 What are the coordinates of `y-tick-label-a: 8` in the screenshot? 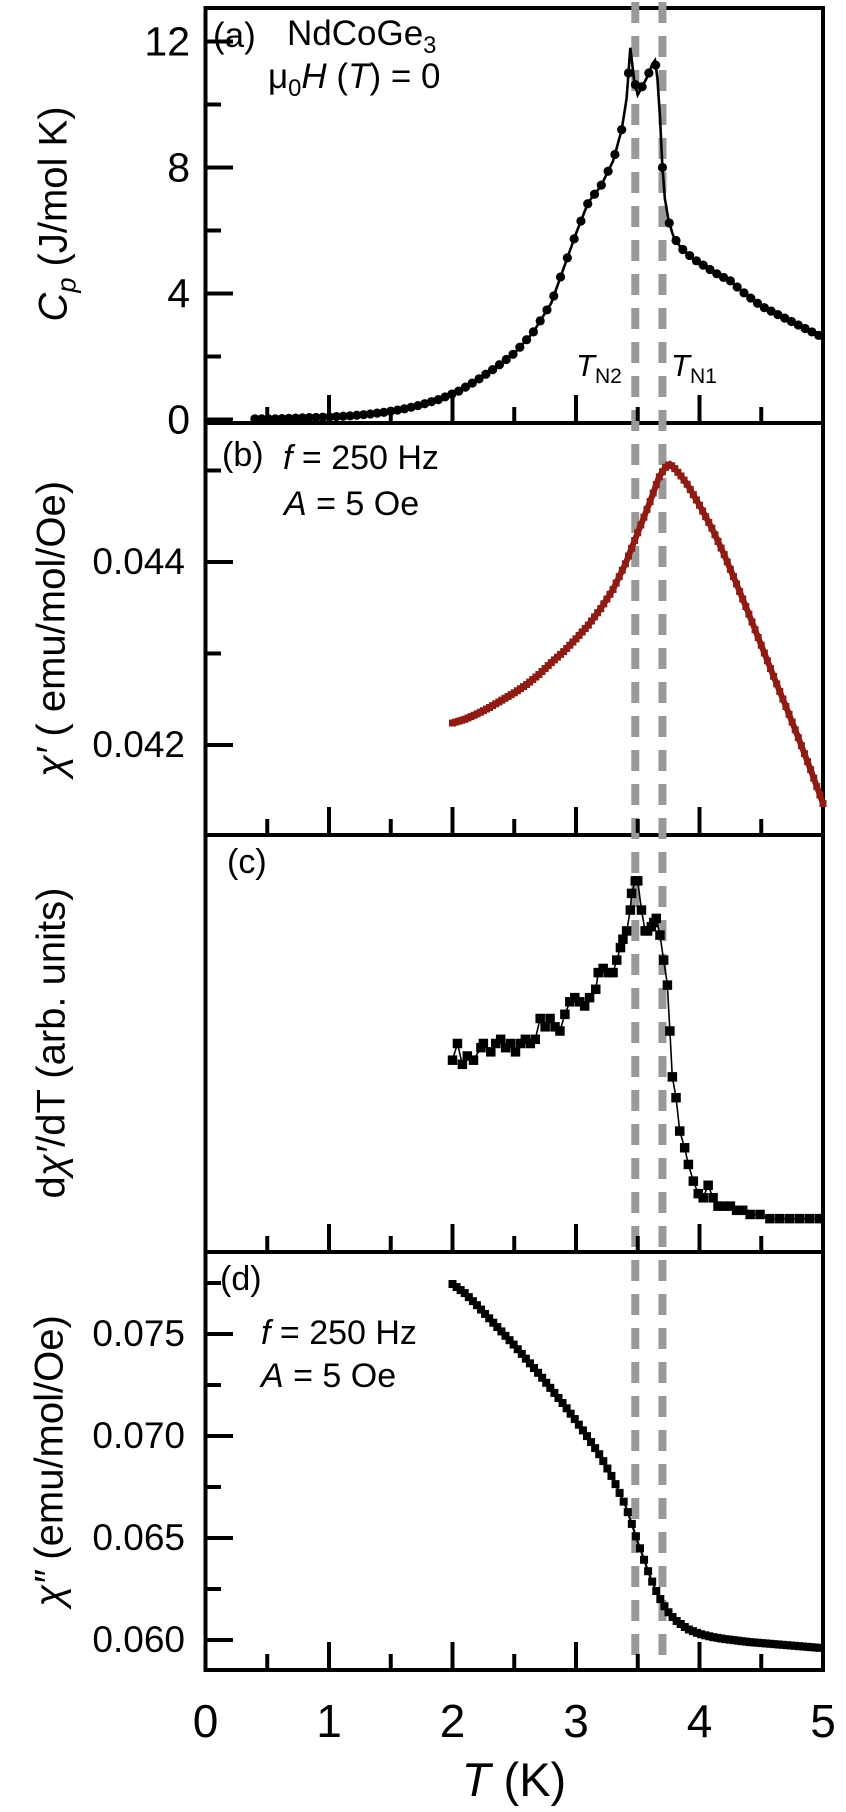 It's located at (178, 167).